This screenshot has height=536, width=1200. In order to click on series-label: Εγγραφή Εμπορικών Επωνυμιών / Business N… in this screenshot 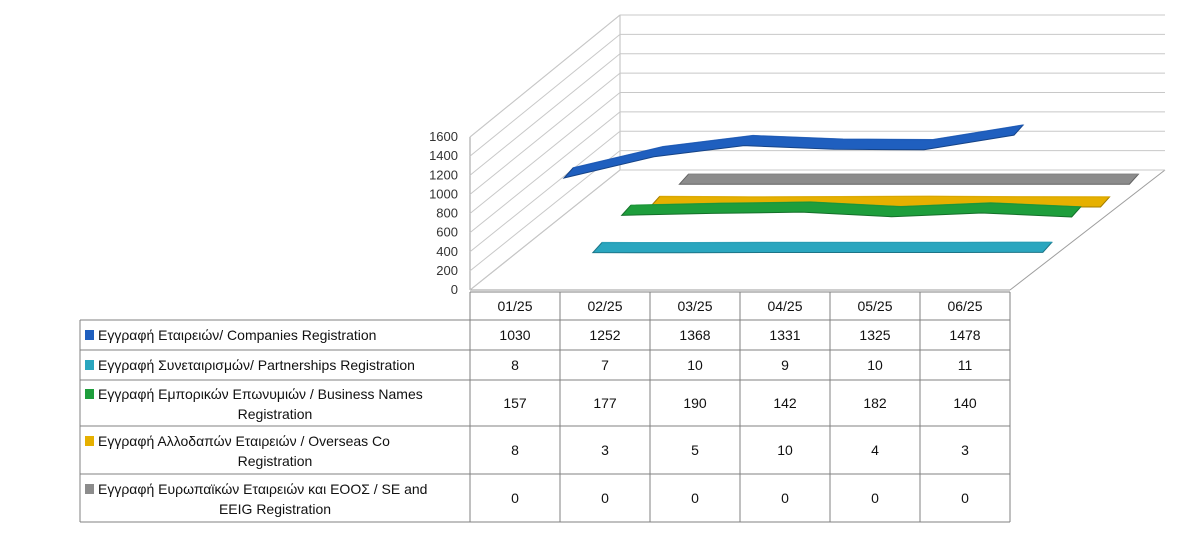, I will do `click(260, 394)`.